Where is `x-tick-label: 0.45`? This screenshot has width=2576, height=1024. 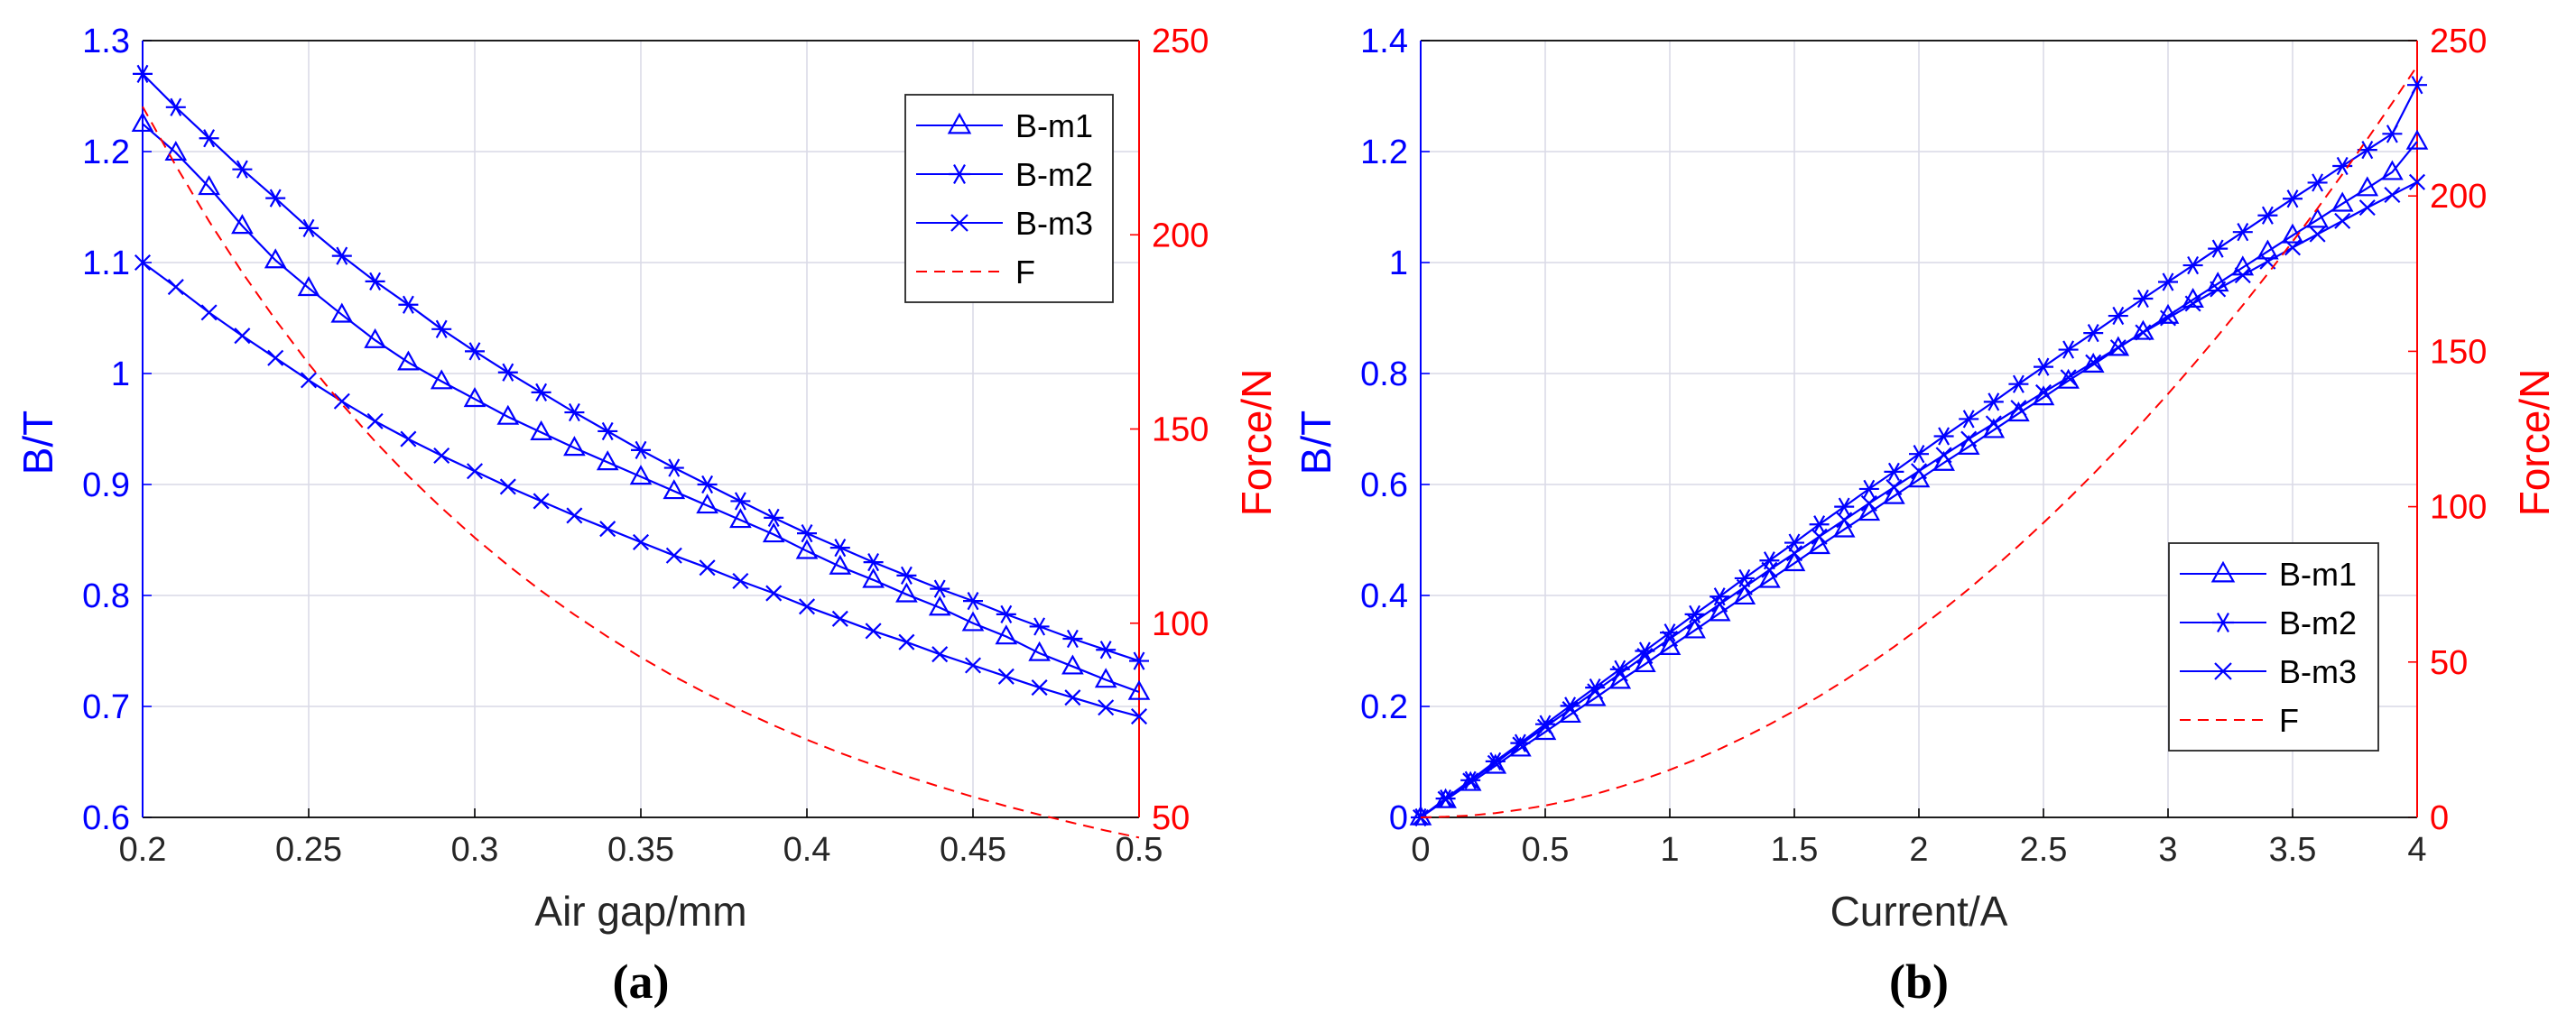
x-tick-label: 0.45 is located at coordinates (973, 850).